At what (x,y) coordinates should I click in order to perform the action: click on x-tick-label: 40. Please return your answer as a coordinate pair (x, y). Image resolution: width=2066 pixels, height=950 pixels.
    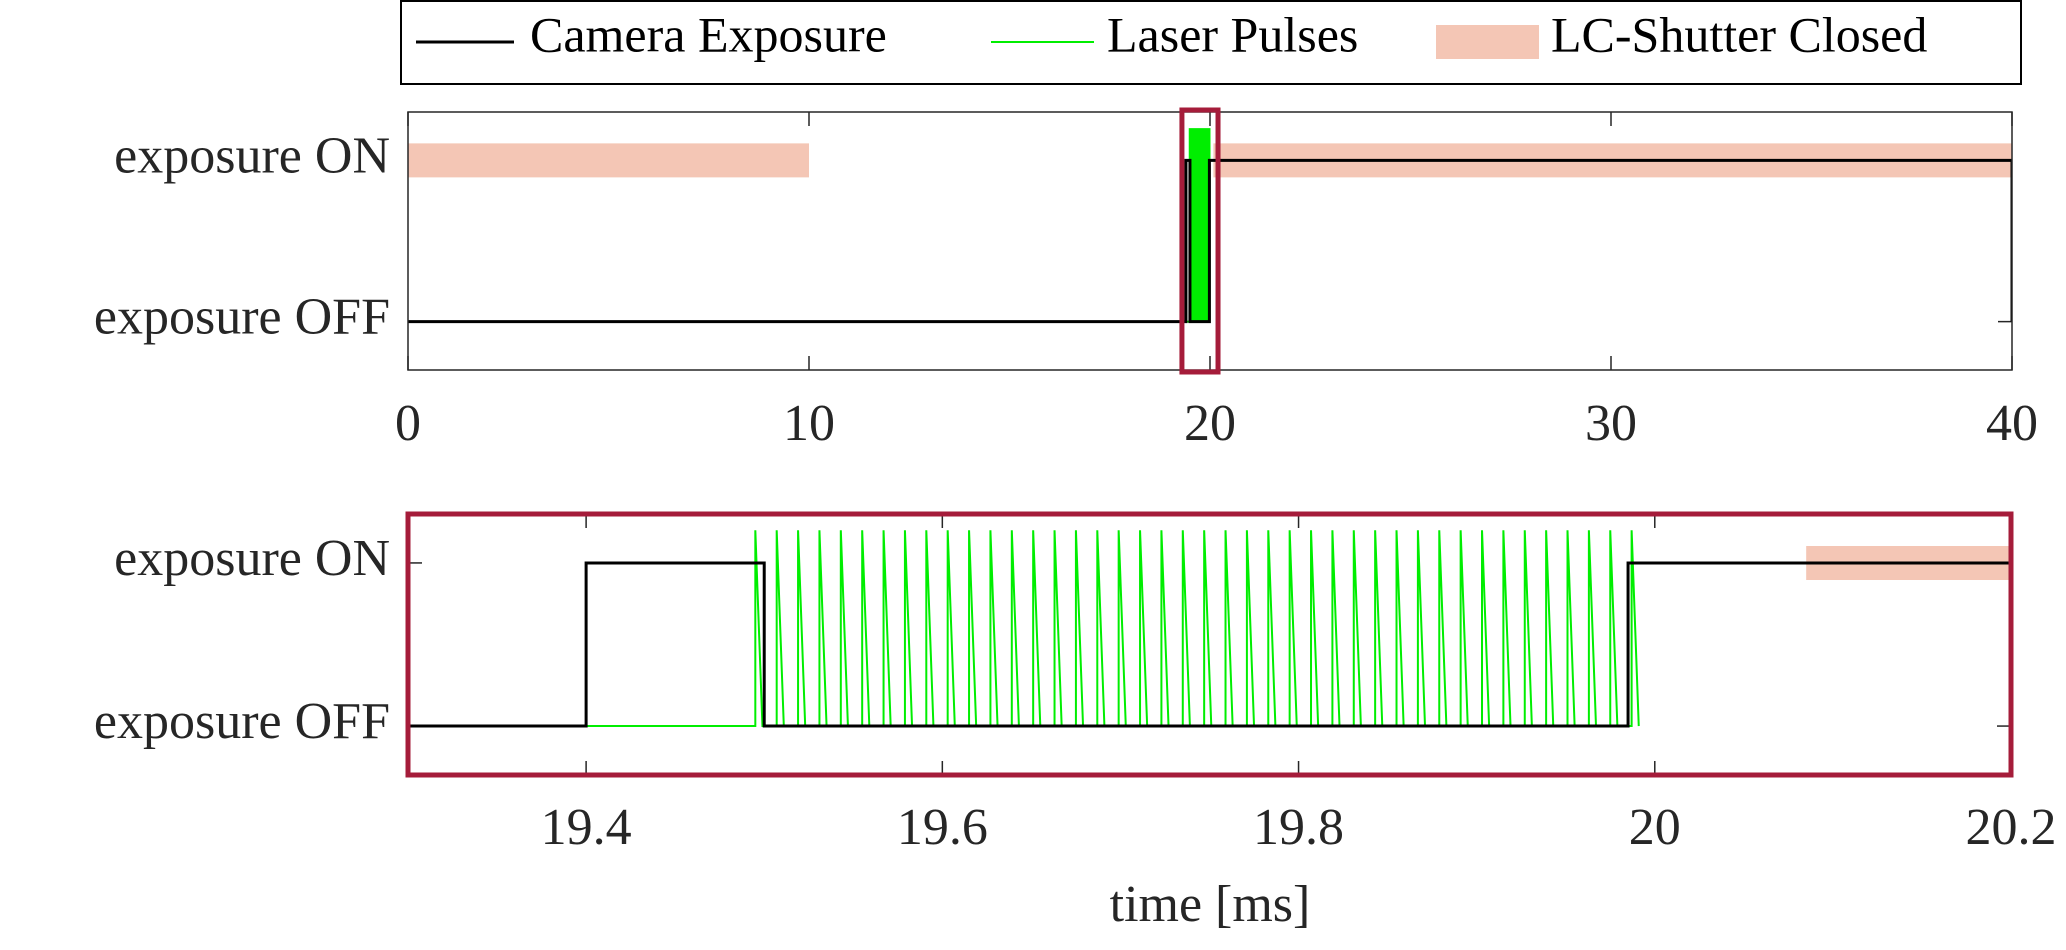
    Looking at the image, I should click on (2012, 423).